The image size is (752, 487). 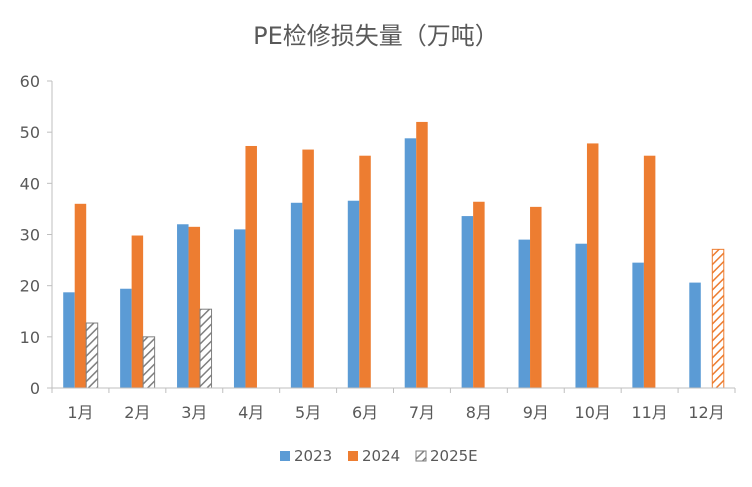 What do you see at coordinates (365, 412) in the screenshot?
I see `x-tick-label: 6月` at bounding box center [365, 412].